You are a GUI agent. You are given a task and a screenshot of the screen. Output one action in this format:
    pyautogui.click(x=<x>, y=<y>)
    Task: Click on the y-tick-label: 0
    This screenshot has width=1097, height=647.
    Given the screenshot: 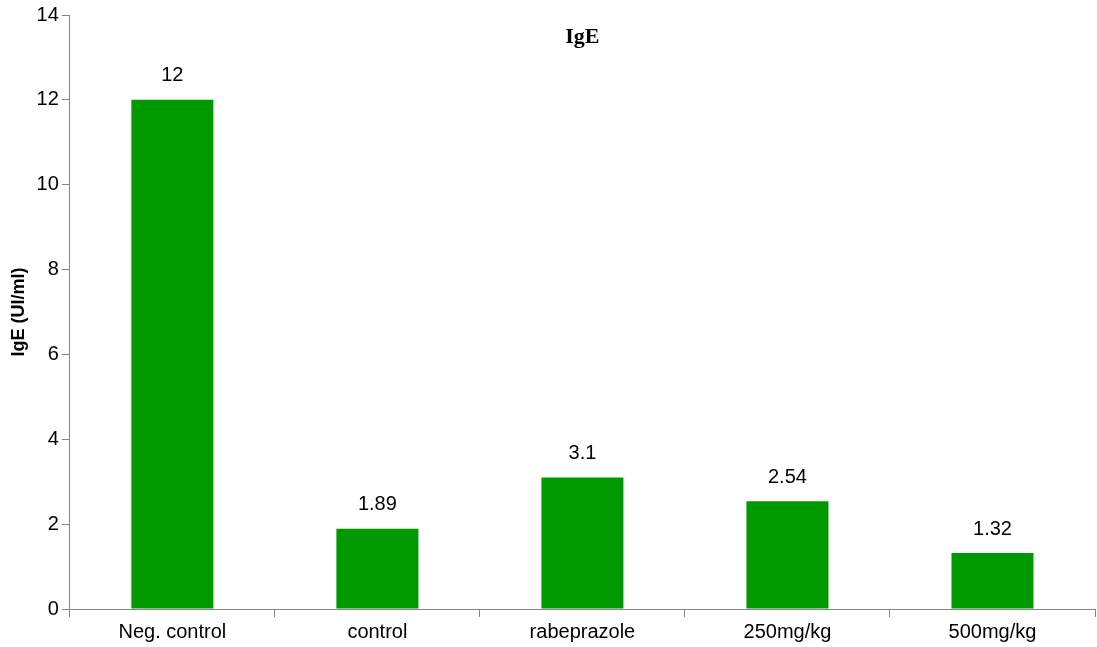 What is the action you would take?
    pyautogui.click(x=53, y=607)
    